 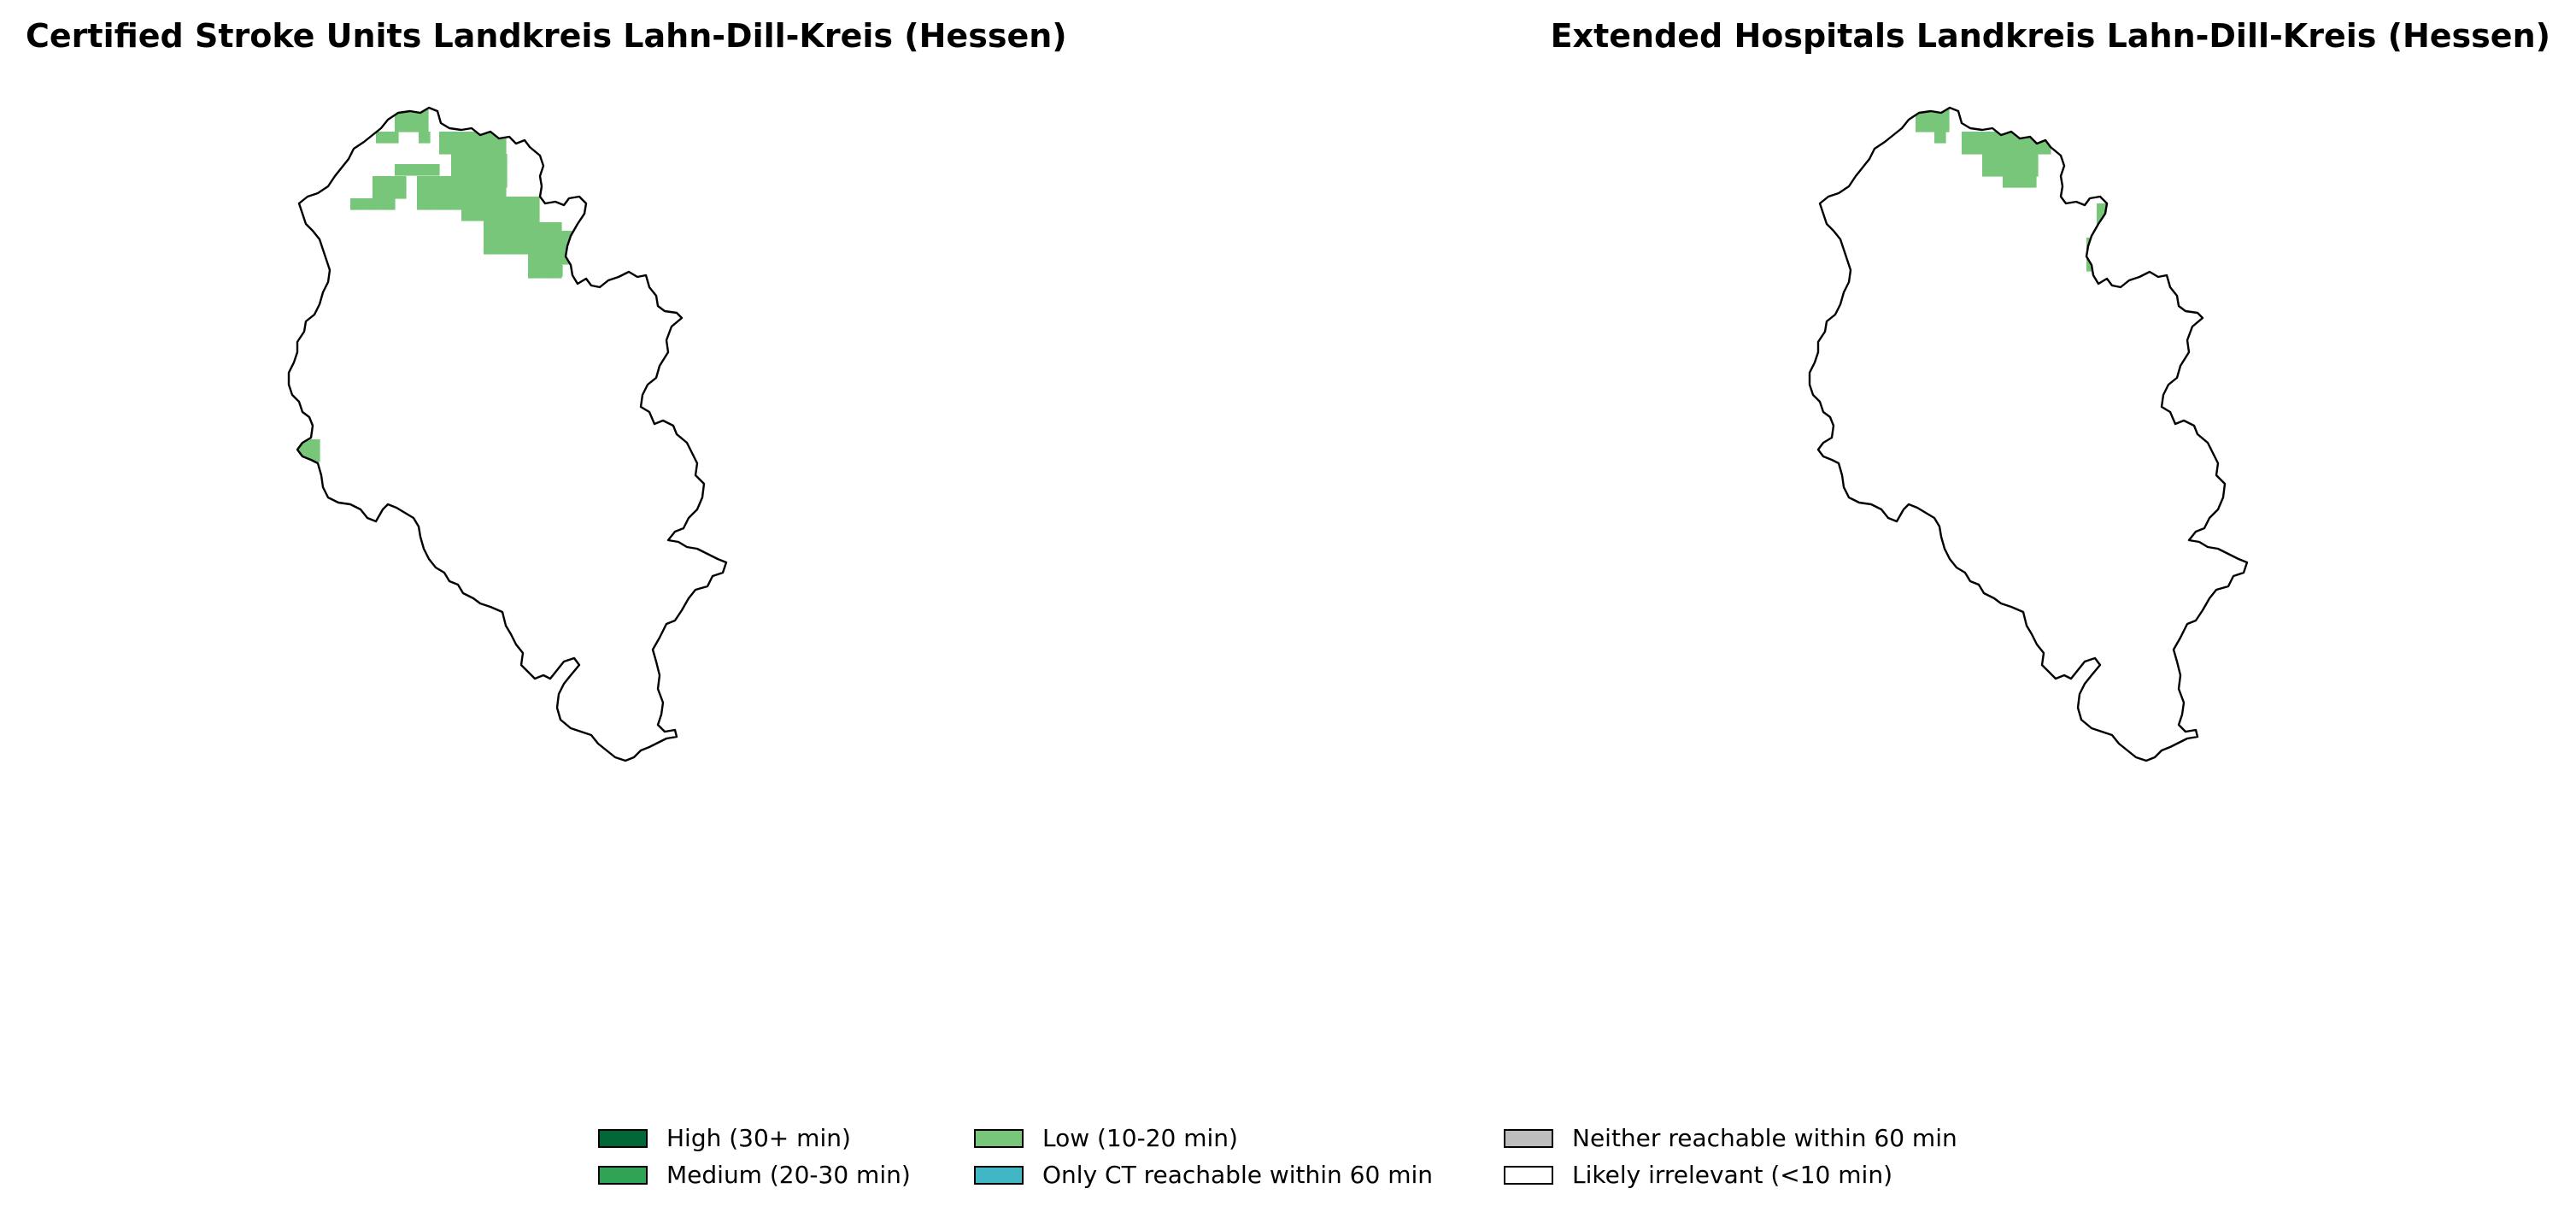 What do you see at coordinates (1203, 1175) in the screenshot?
I see `legend-item-only-ct: Only CT reachable within 60 min` at bounding box center [1203, 1175].